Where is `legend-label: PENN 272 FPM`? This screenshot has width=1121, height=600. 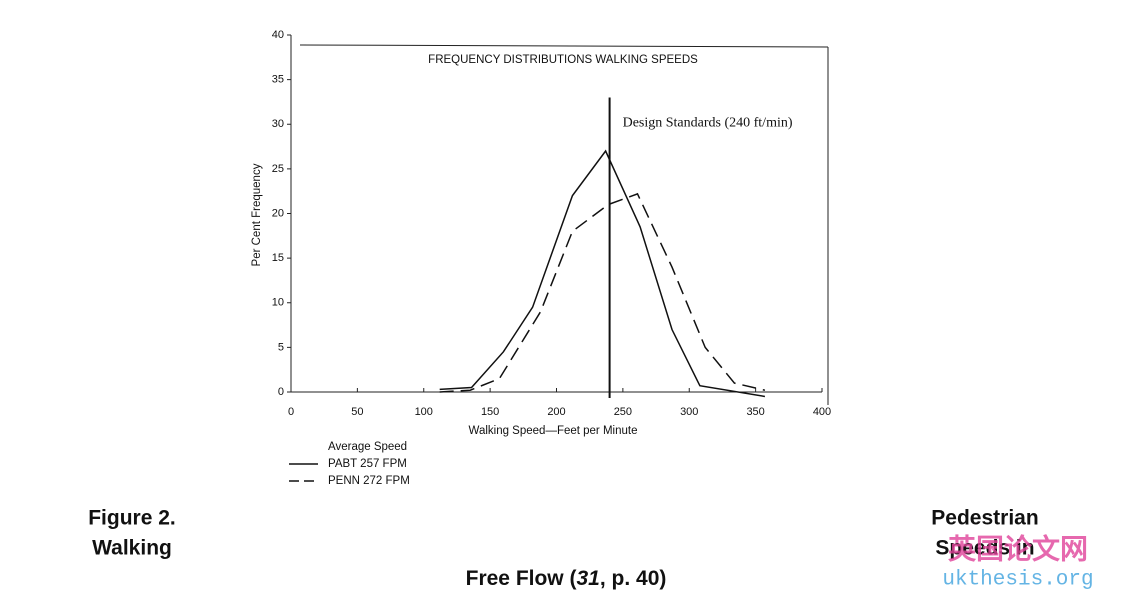 legend-label: PENN 272 FPM is located at coordinates (369, 481).